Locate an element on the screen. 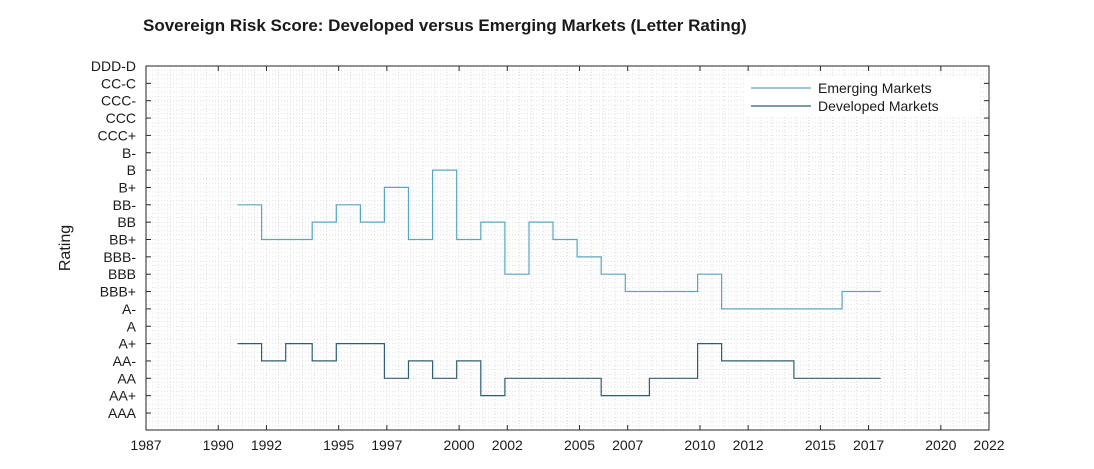 The width and height of the screenshot is (1094, 469). y-tick-label: CC-C is located at coordinates (118, 83).